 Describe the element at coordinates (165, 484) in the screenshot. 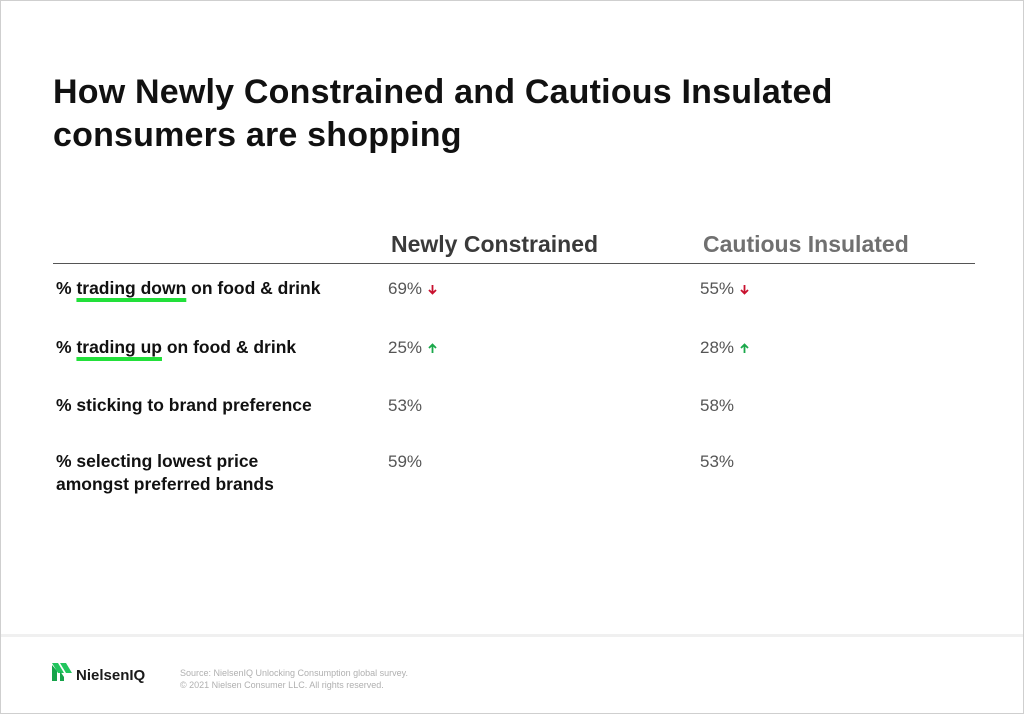

I see `row-label-line-2: amongst preferred brands` at that location.